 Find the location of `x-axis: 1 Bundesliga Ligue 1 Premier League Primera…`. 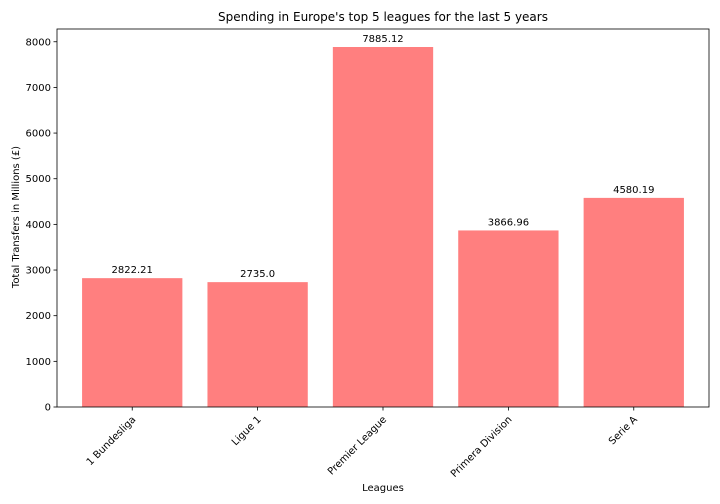

x-axis: 1 Bundesliga Ligue 1 Premier League Primera… is located at coordinates (362, 443).